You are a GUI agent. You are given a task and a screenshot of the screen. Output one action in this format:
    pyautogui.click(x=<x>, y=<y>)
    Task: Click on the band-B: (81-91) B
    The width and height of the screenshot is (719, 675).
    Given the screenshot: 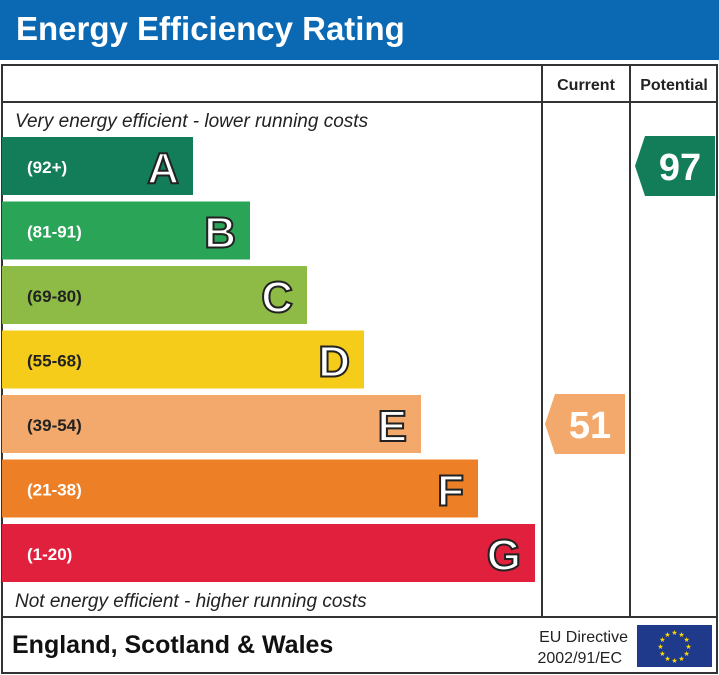 What is the action you would take?
    pyautogui.click(x=126, y=230)
    